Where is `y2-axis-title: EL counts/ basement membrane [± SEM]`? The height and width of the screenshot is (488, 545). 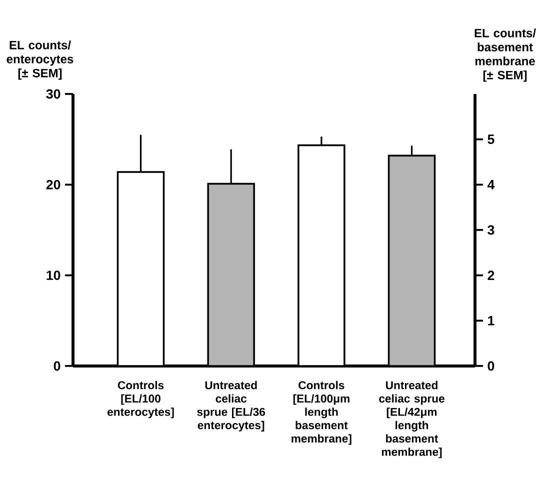
y2-axis-title: EL counts/ basement membrane [± SEM] is located at coordinates (505, 55).